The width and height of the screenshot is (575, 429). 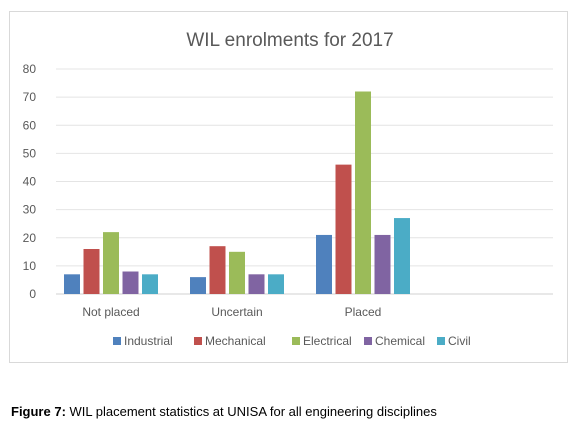 What do you see at coordinates (217, 270) in the screenshot?
I see `bar-mechanical-uncertain` at bounding box center [217, 270].